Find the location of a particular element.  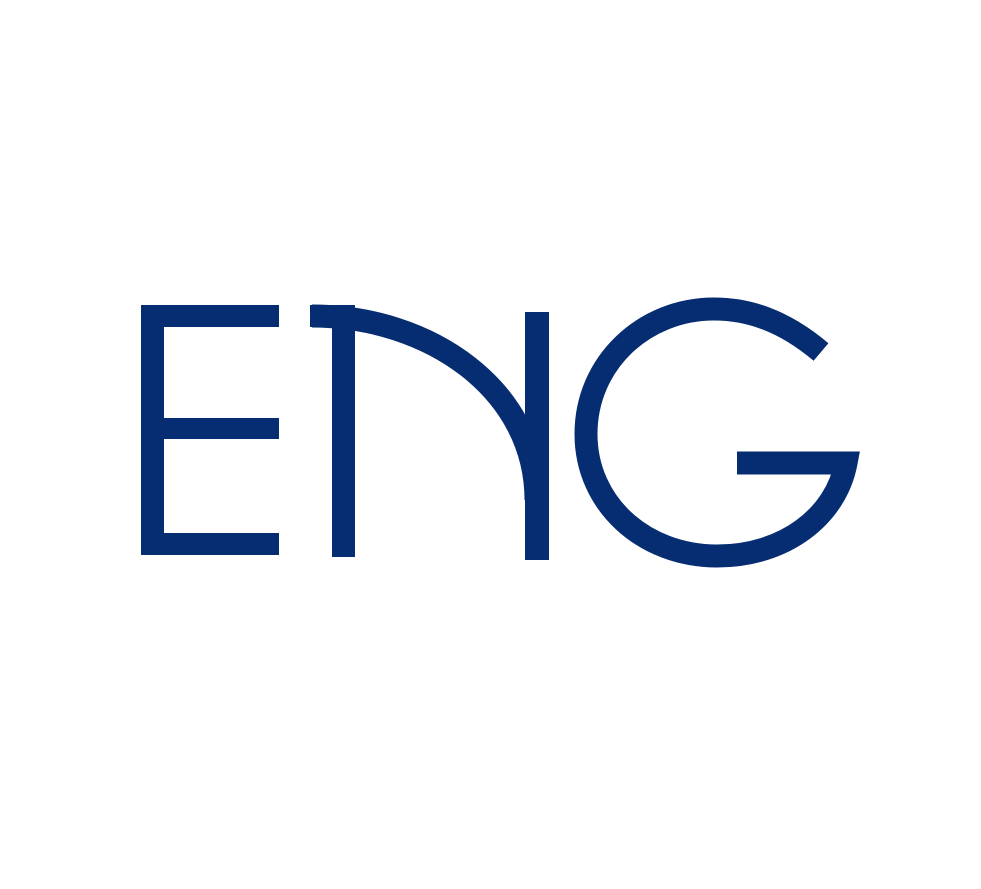

logo-letter-g is located at coordinates (717, 432).